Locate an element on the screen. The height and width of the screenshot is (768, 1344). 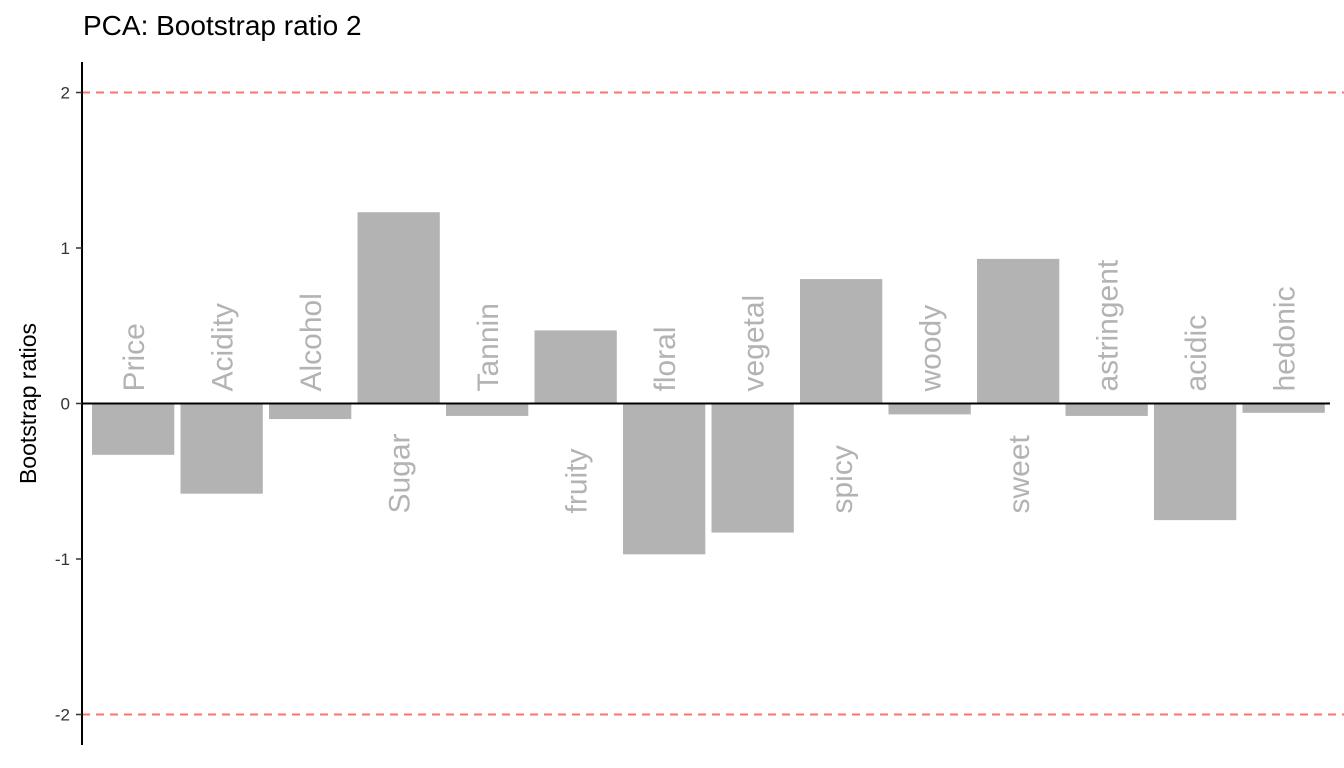
bar-label-vegetal: vegetal is located at coordinates (754, 343).